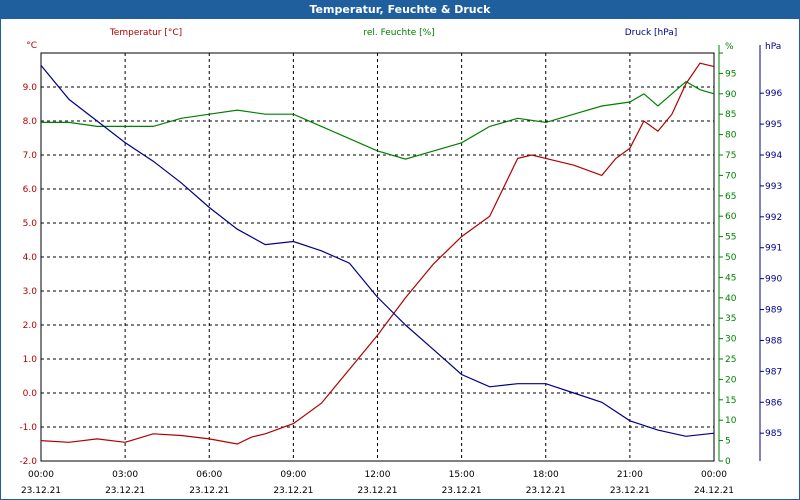 The height and width of the screenshot is (500, 800). Describe the element at coordinates (30, 224) in the screenshot. I see `left-tick-label: 5.0` at that location.